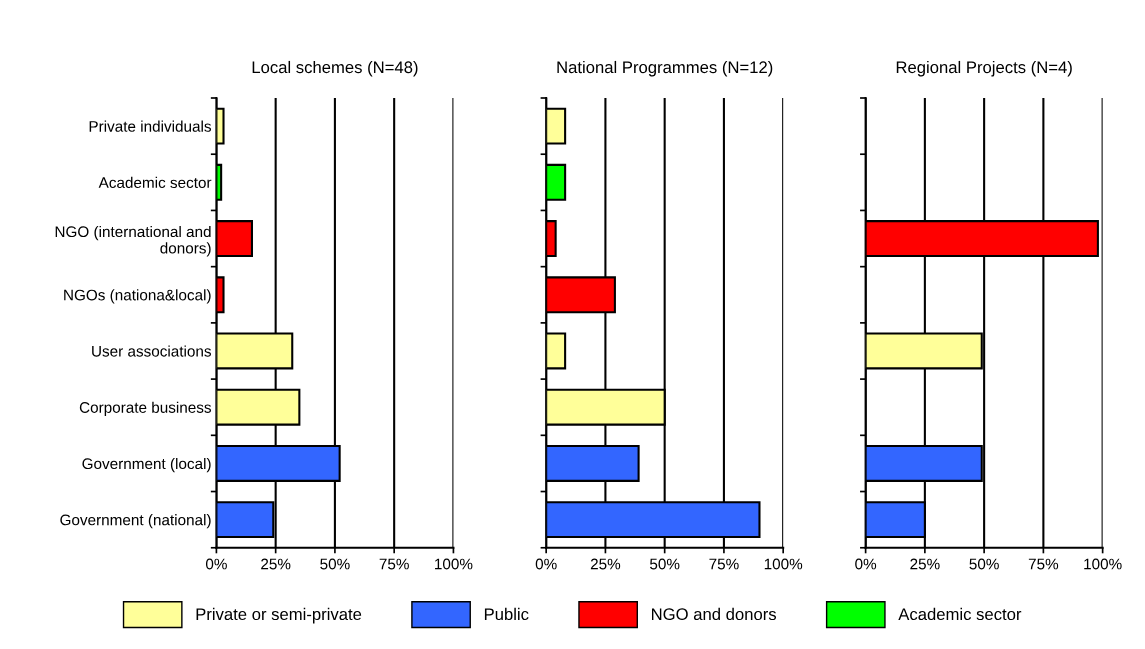 This screenshot has height=649, width=1145. Describe the element at coordinates (155, 182) in the screenshot. I see `y-tick-label: Academic sector` at that location.